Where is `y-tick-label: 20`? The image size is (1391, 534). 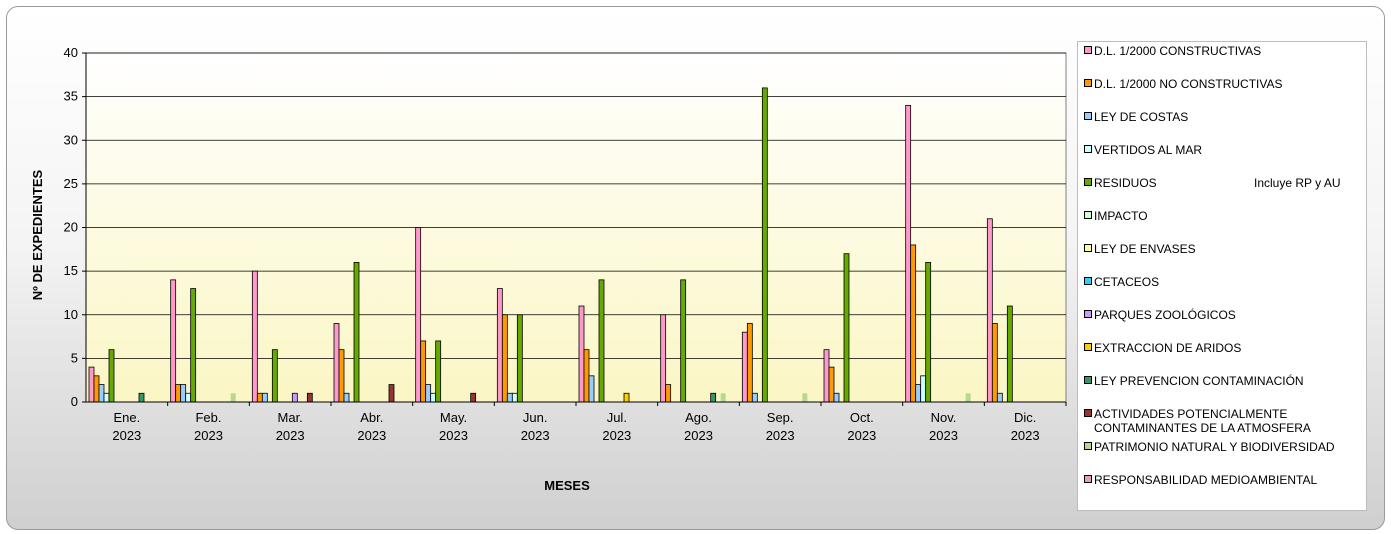
y-tick-label: 20 is located at coordinates (71, 227).